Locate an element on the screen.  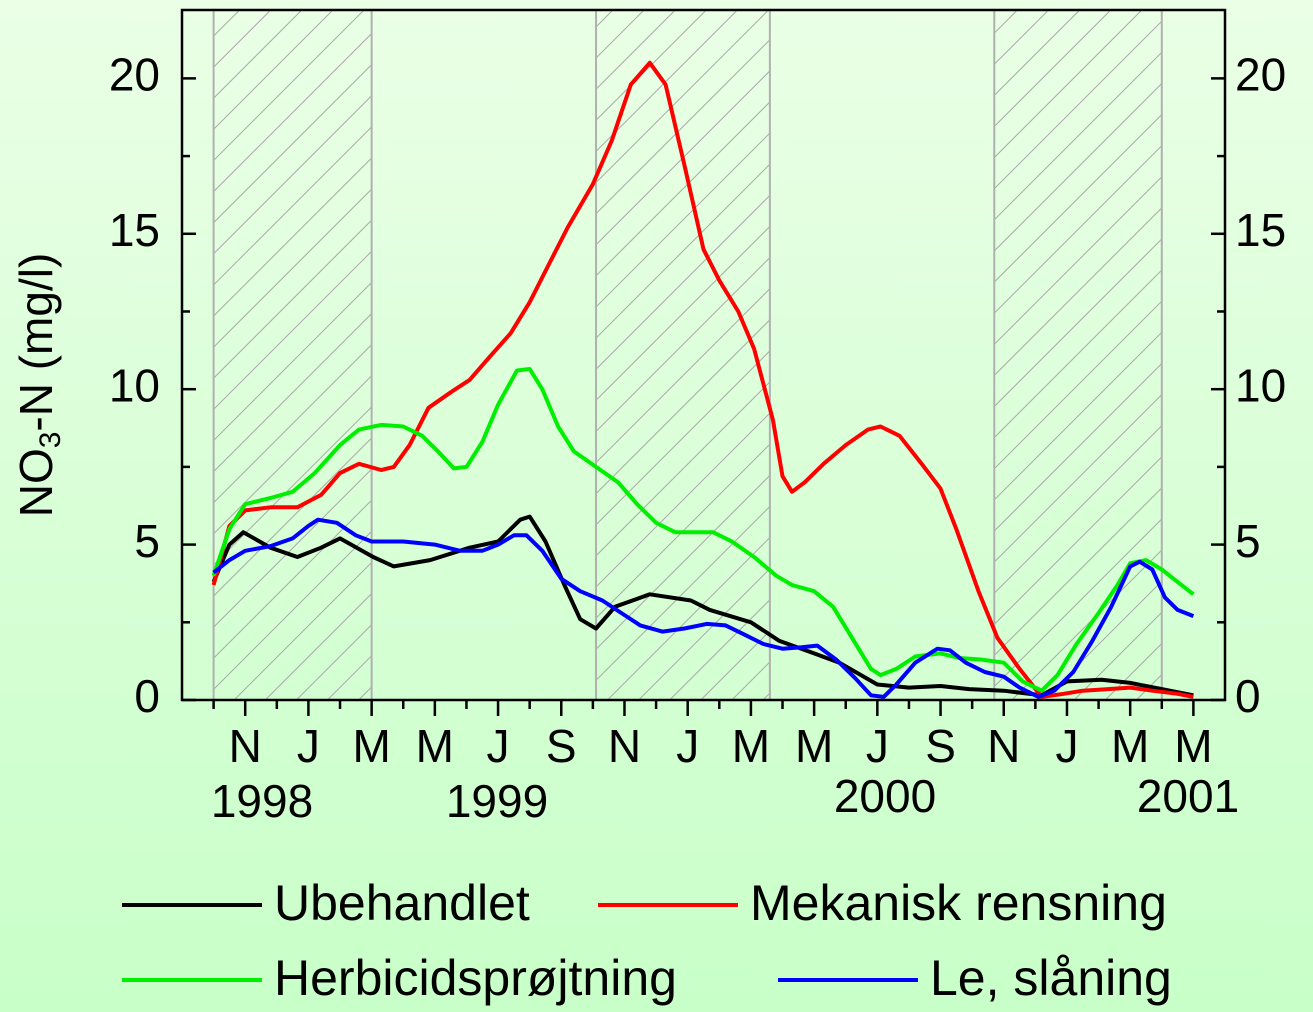
legend-label: Mekanisk rensning is located at coordinates (958, 903).